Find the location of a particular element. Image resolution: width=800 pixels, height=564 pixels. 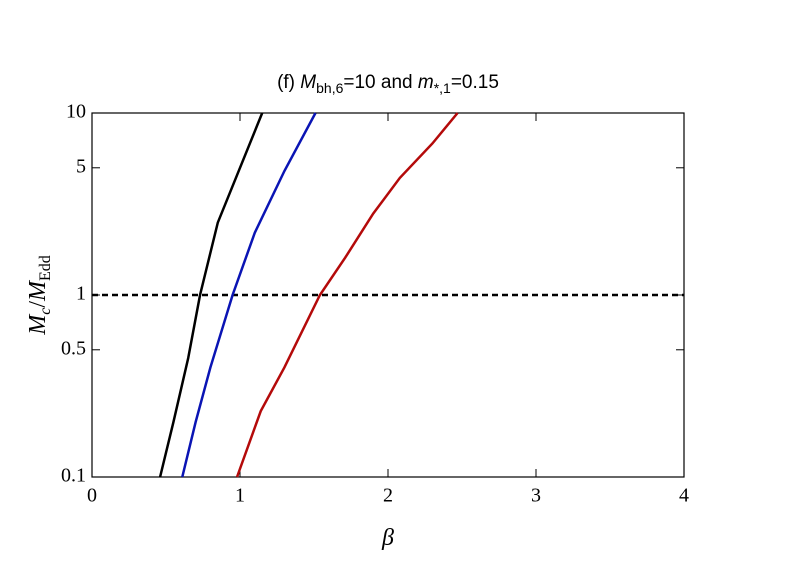

x-tick-label: 0 is located at coordinates (92, 496).